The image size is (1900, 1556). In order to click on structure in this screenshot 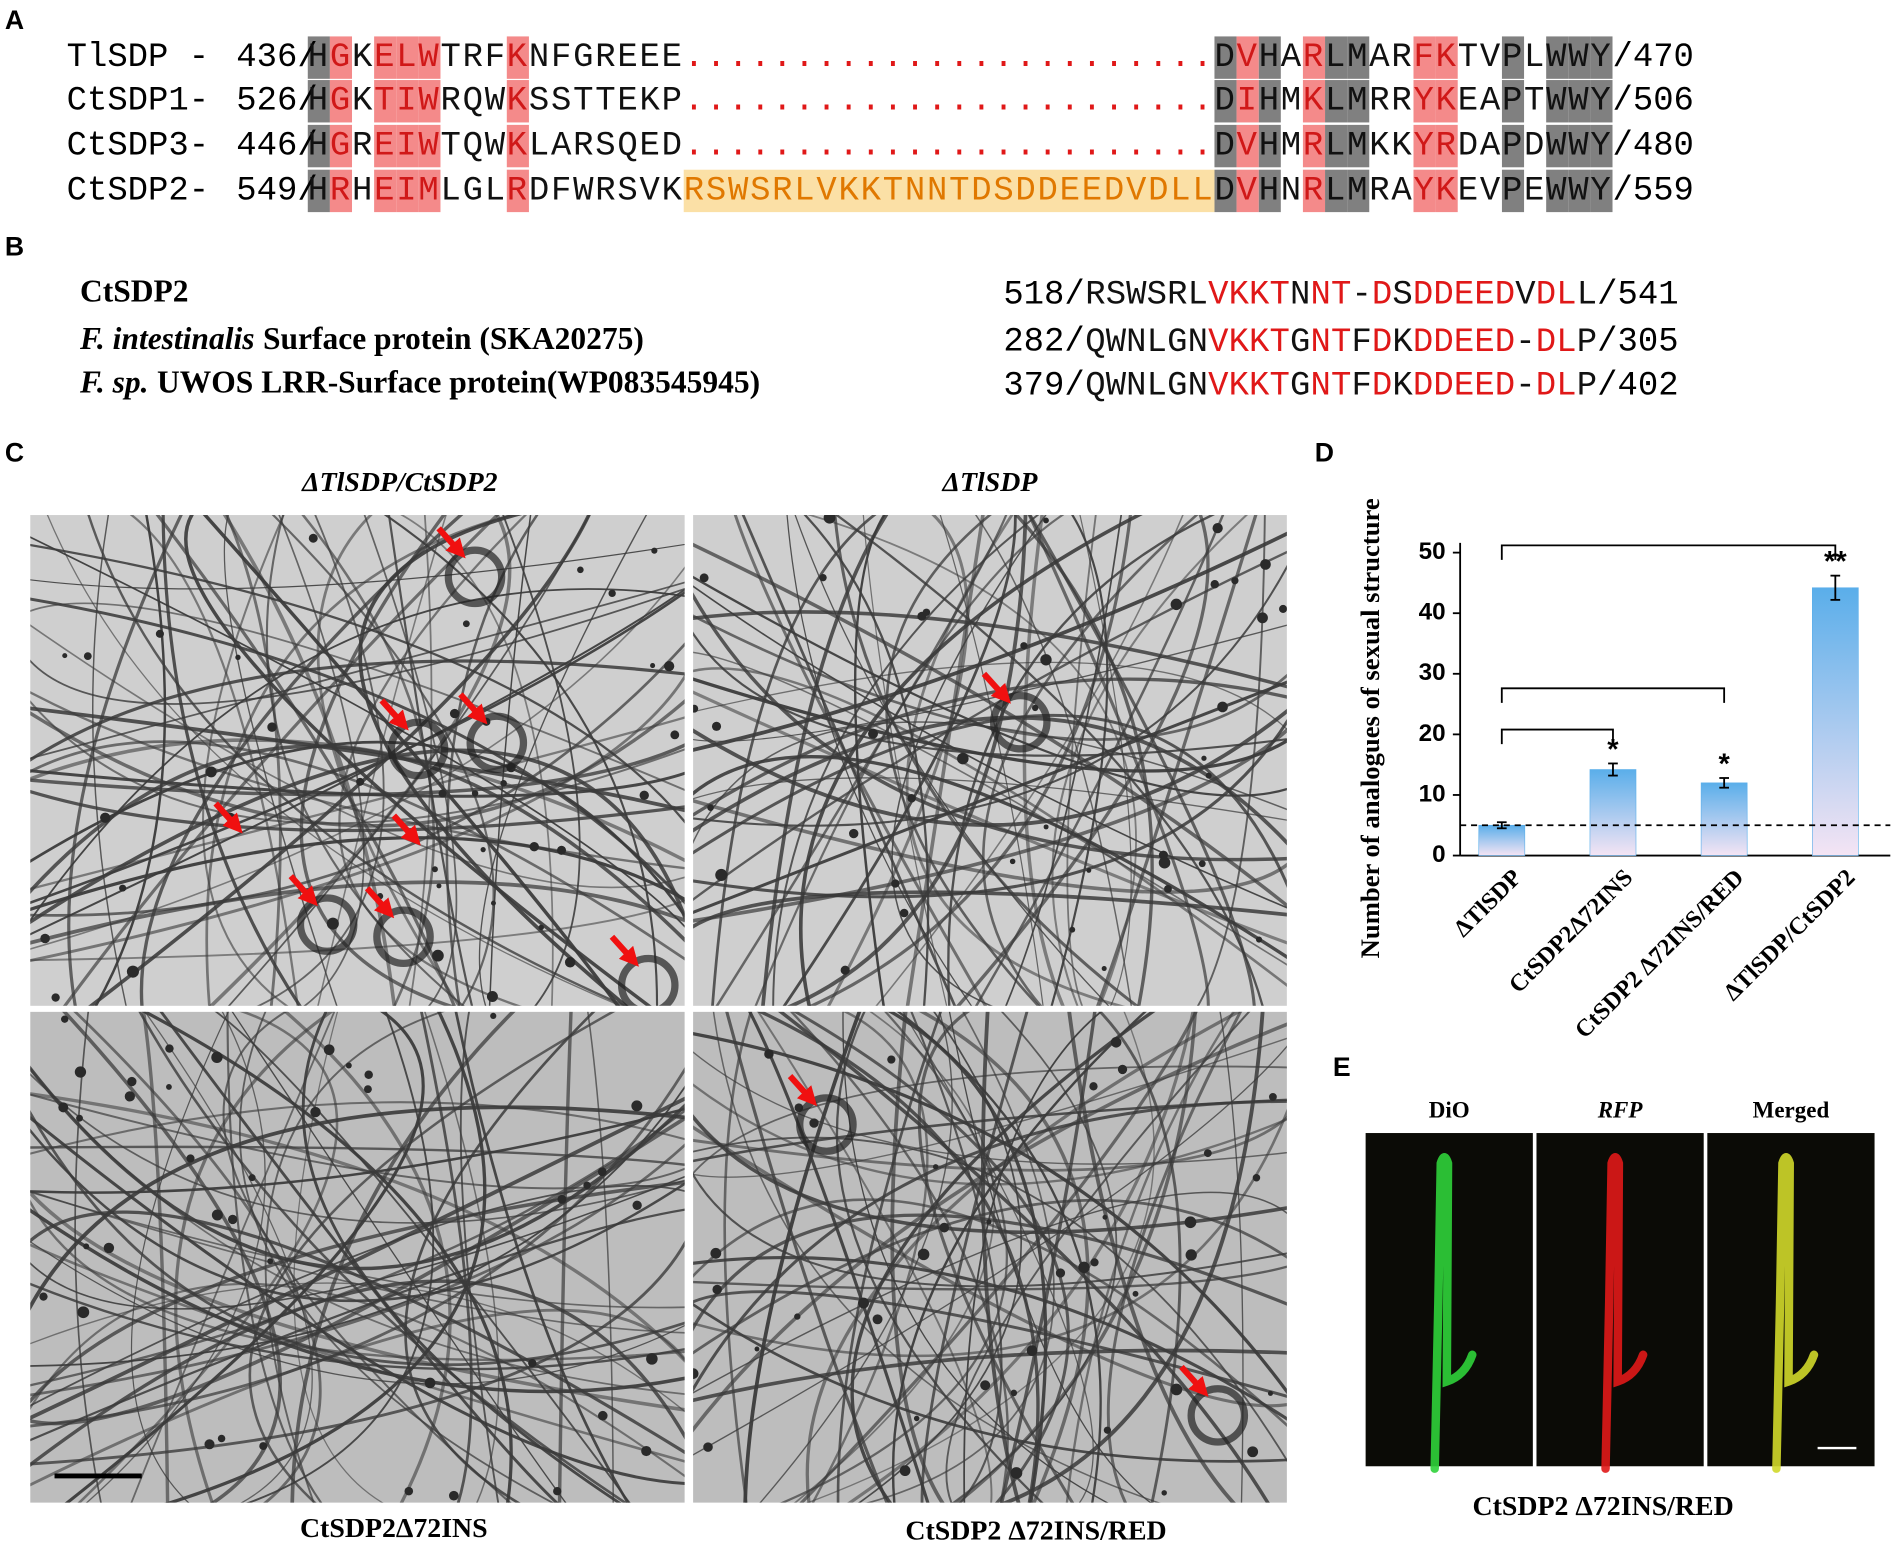, I will do `click(497, 743)`.